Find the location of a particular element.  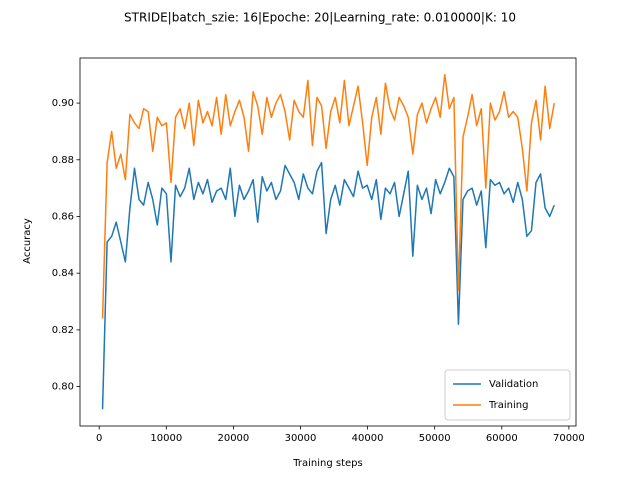

x-tick-label: 0 is located at coordinates (99, 438).